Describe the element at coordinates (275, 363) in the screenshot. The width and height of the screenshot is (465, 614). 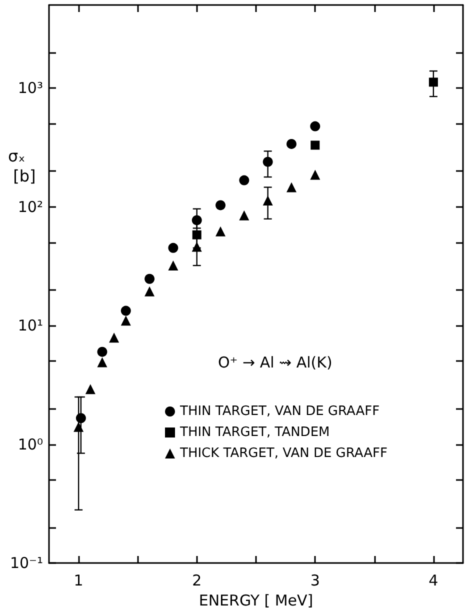
I see `annotation: O⁺ → Al ⇝ Al(K)` at that location.